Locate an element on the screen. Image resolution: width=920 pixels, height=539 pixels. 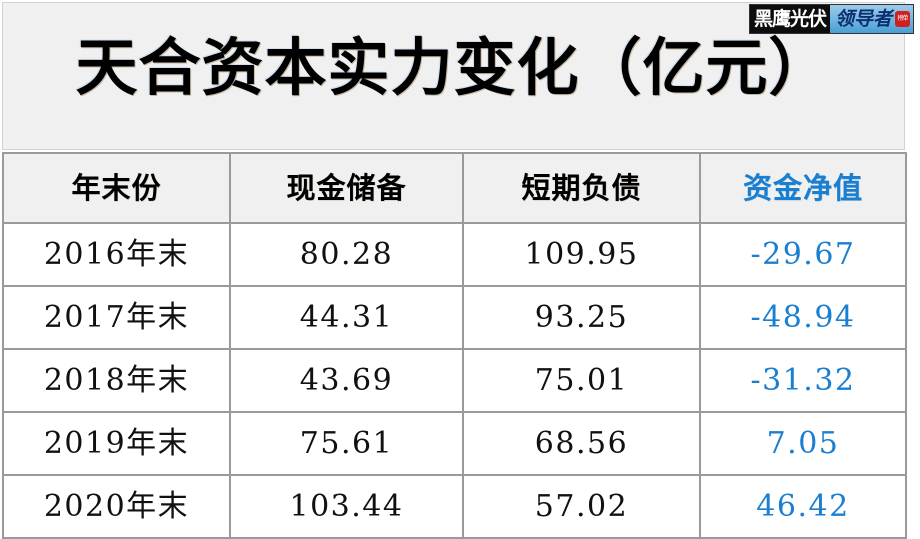
cell-net: -48.94 is located at coordinates (803, 317).